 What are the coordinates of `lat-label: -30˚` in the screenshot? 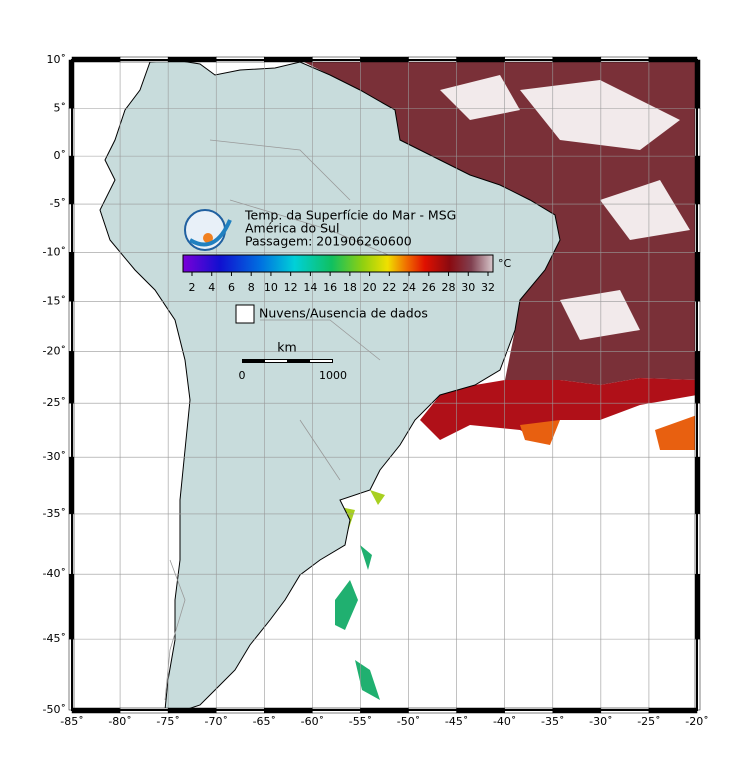 It's located at (54, 456).